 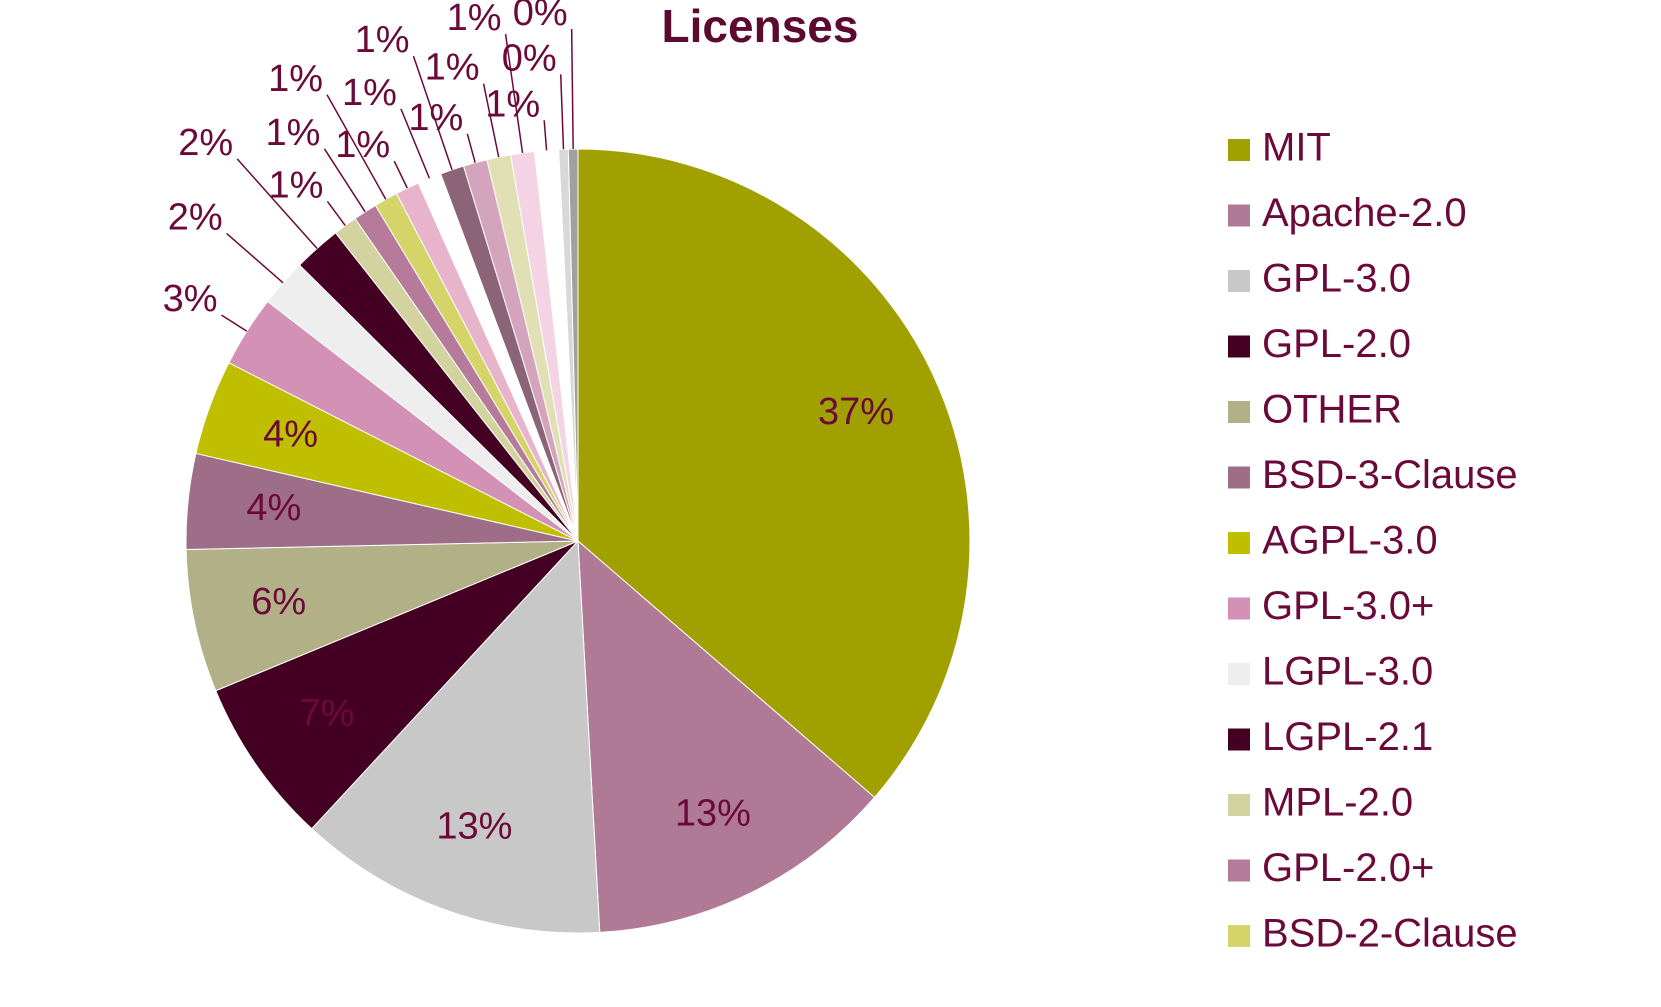 What do you see at coordinates (1332, 410) in the screenshot?
I see `legend-label: OTHER` at bounding box center [1332, 410].